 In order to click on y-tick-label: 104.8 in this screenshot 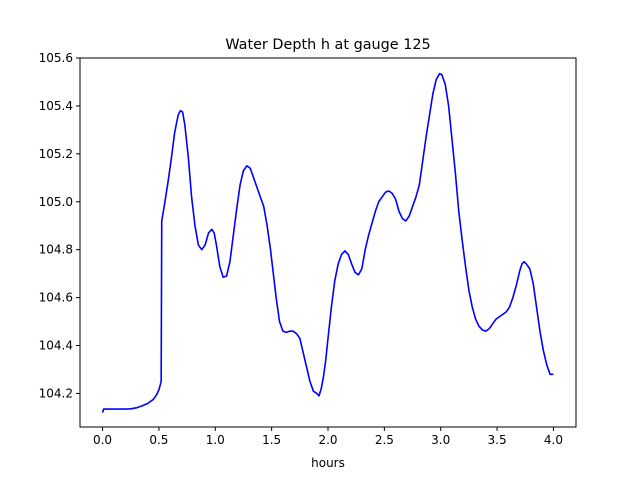, I will do `click(56, 250)`.